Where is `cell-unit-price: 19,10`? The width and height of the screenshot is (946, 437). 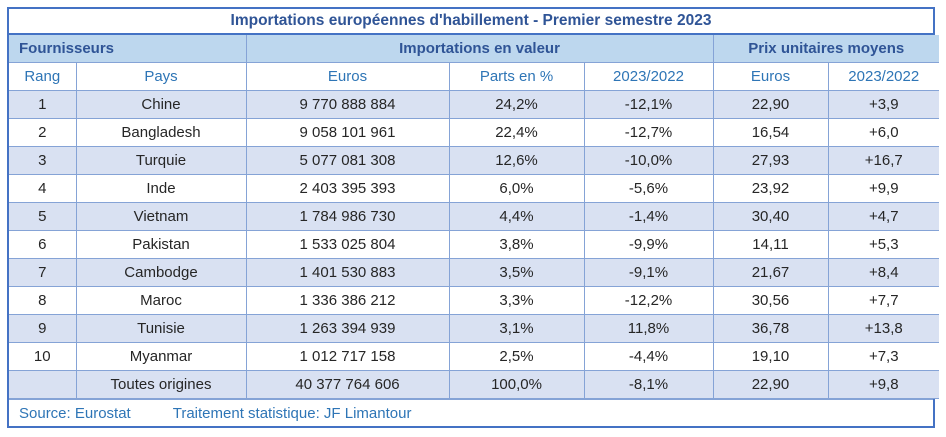
cell-unit-price: 19,10 is located at coordinates (770, 356).